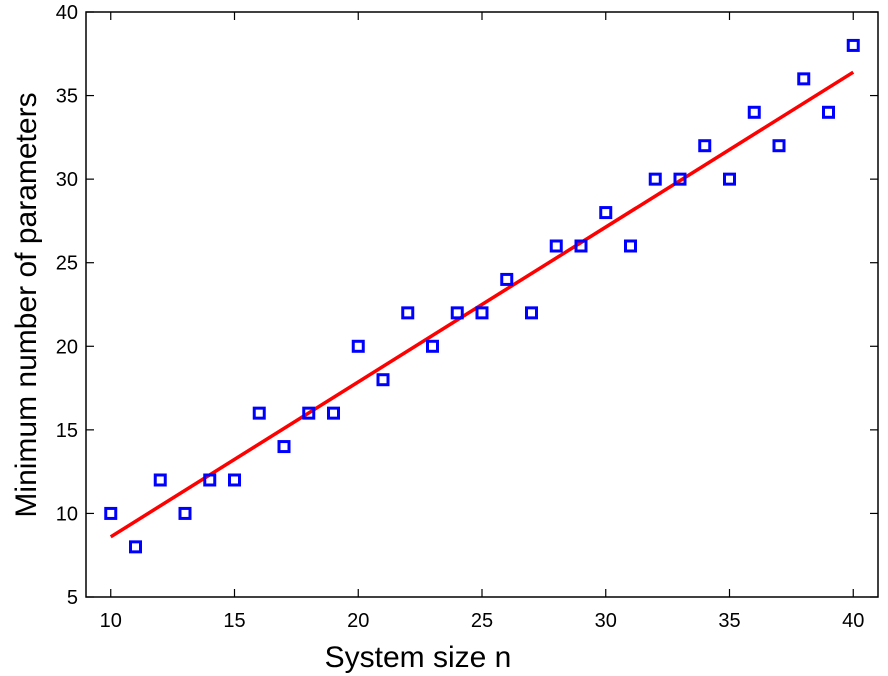  What do you see at coordinates (67, 431) in the screenshot?
I see `y-tick-label: 15` at bounding box center [67, 431].